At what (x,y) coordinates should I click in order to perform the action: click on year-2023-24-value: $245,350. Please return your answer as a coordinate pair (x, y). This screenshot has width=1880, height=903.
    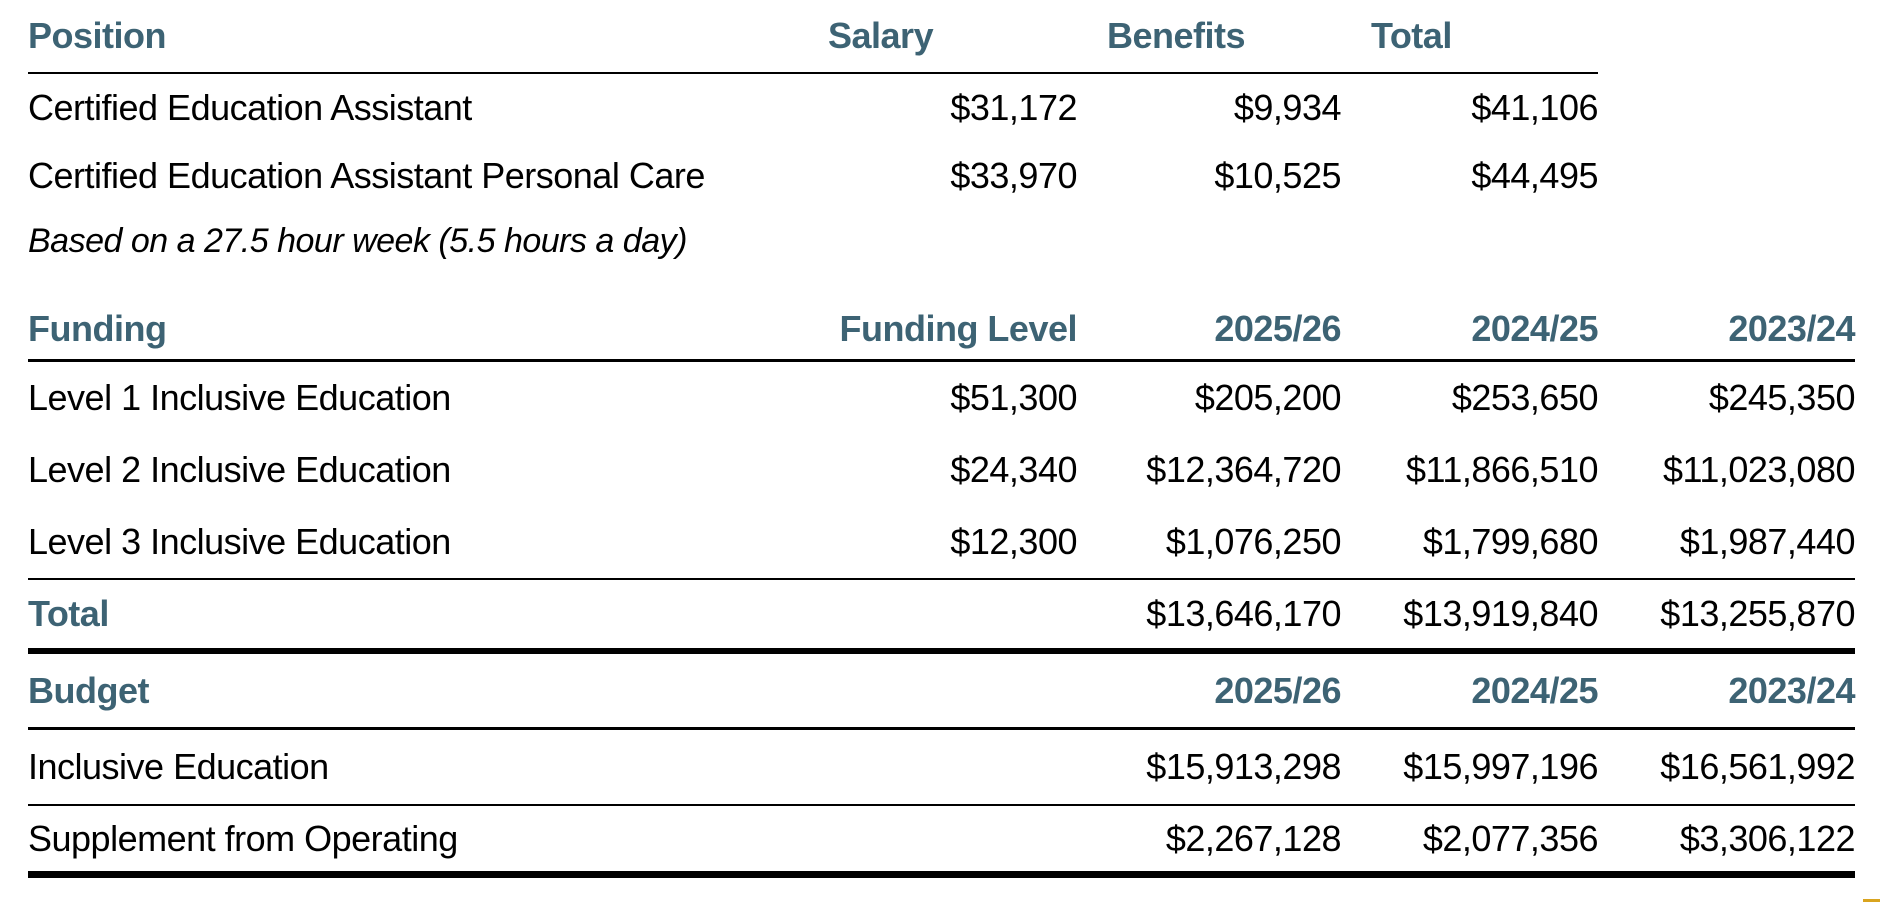
    Looking at the image, I should click on (1782, 398).